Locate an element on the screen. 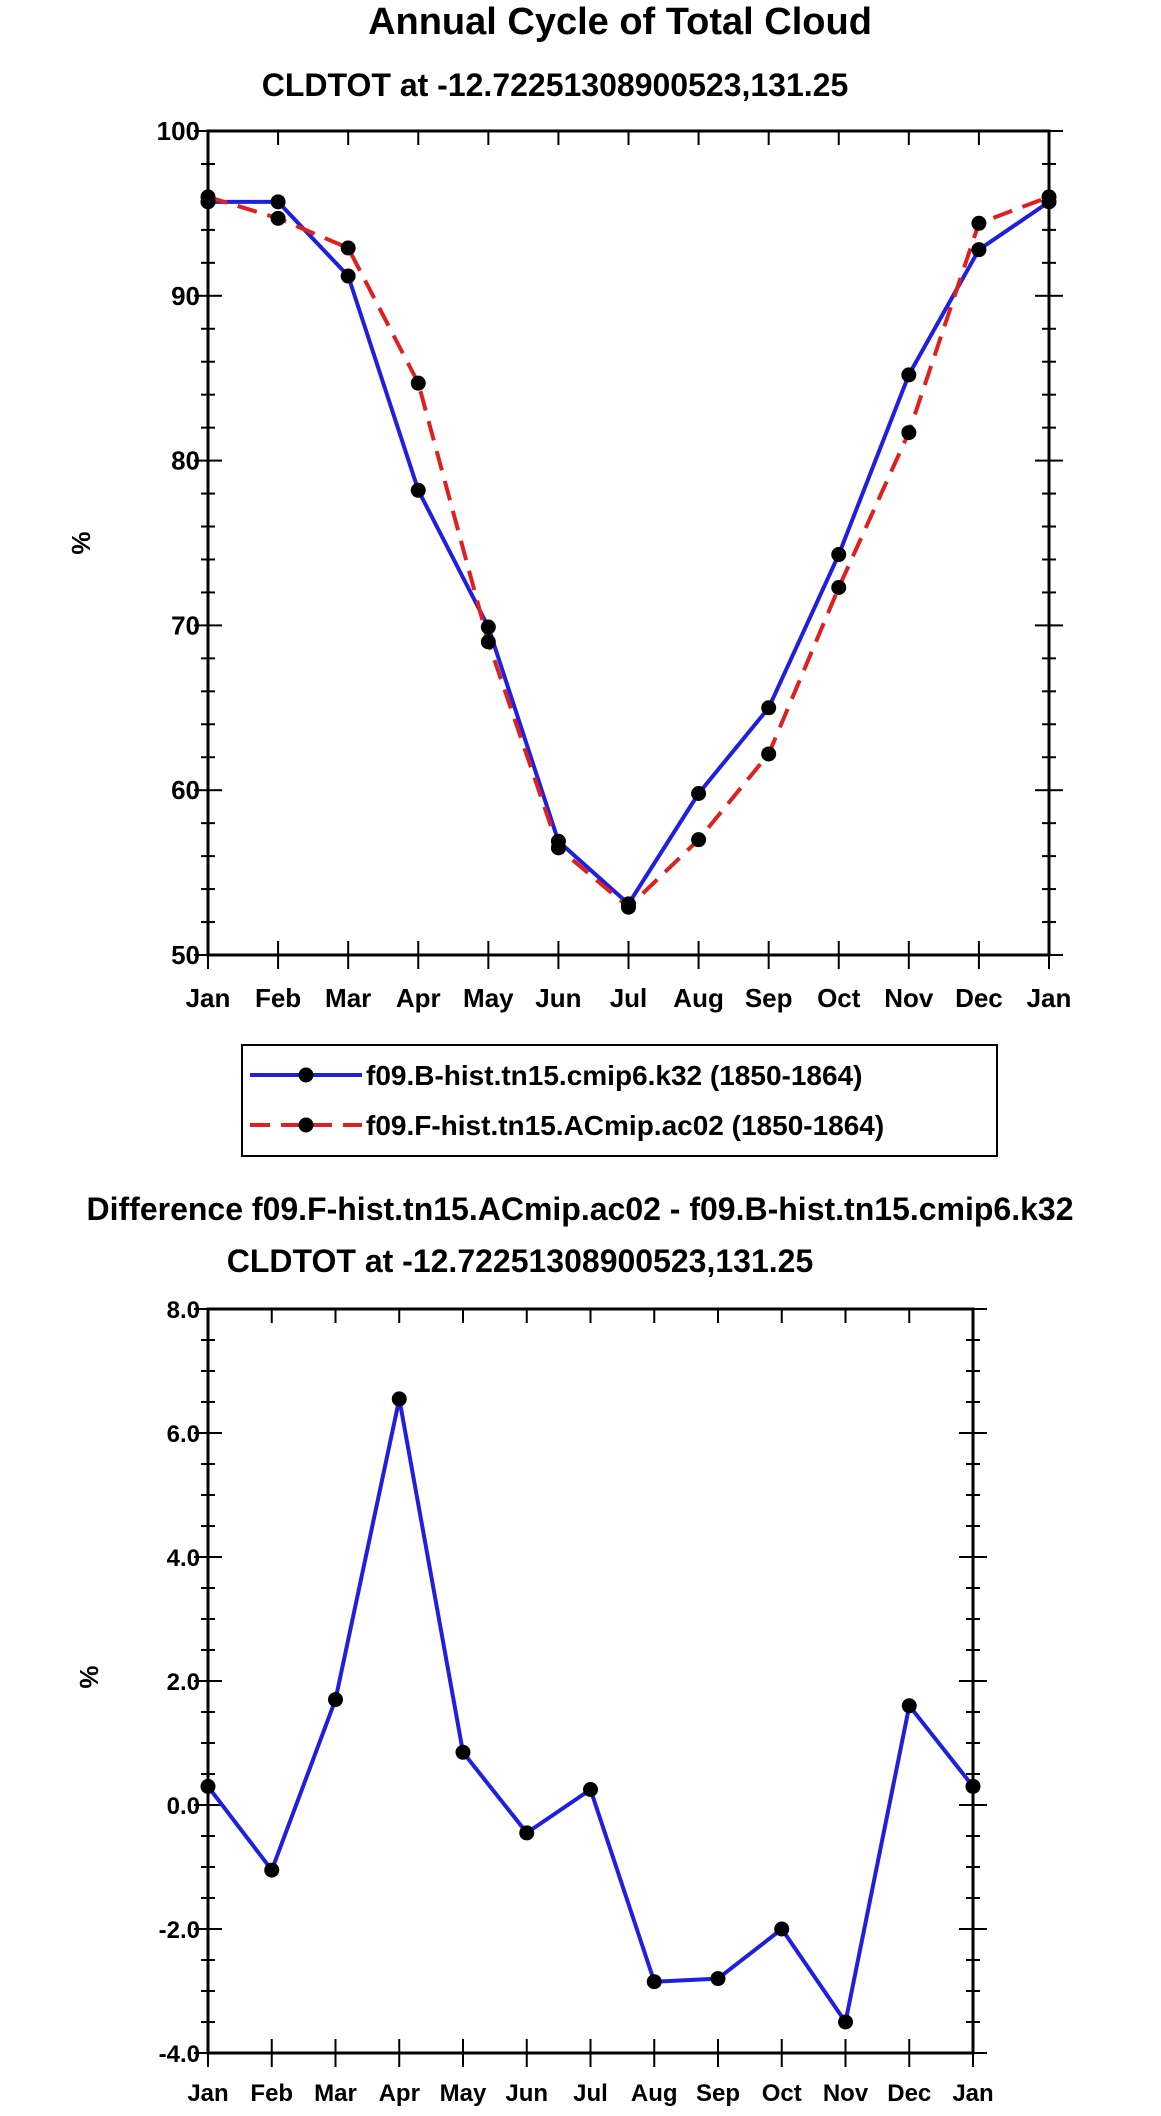  legend-box is located at coordinates (619, 1100).